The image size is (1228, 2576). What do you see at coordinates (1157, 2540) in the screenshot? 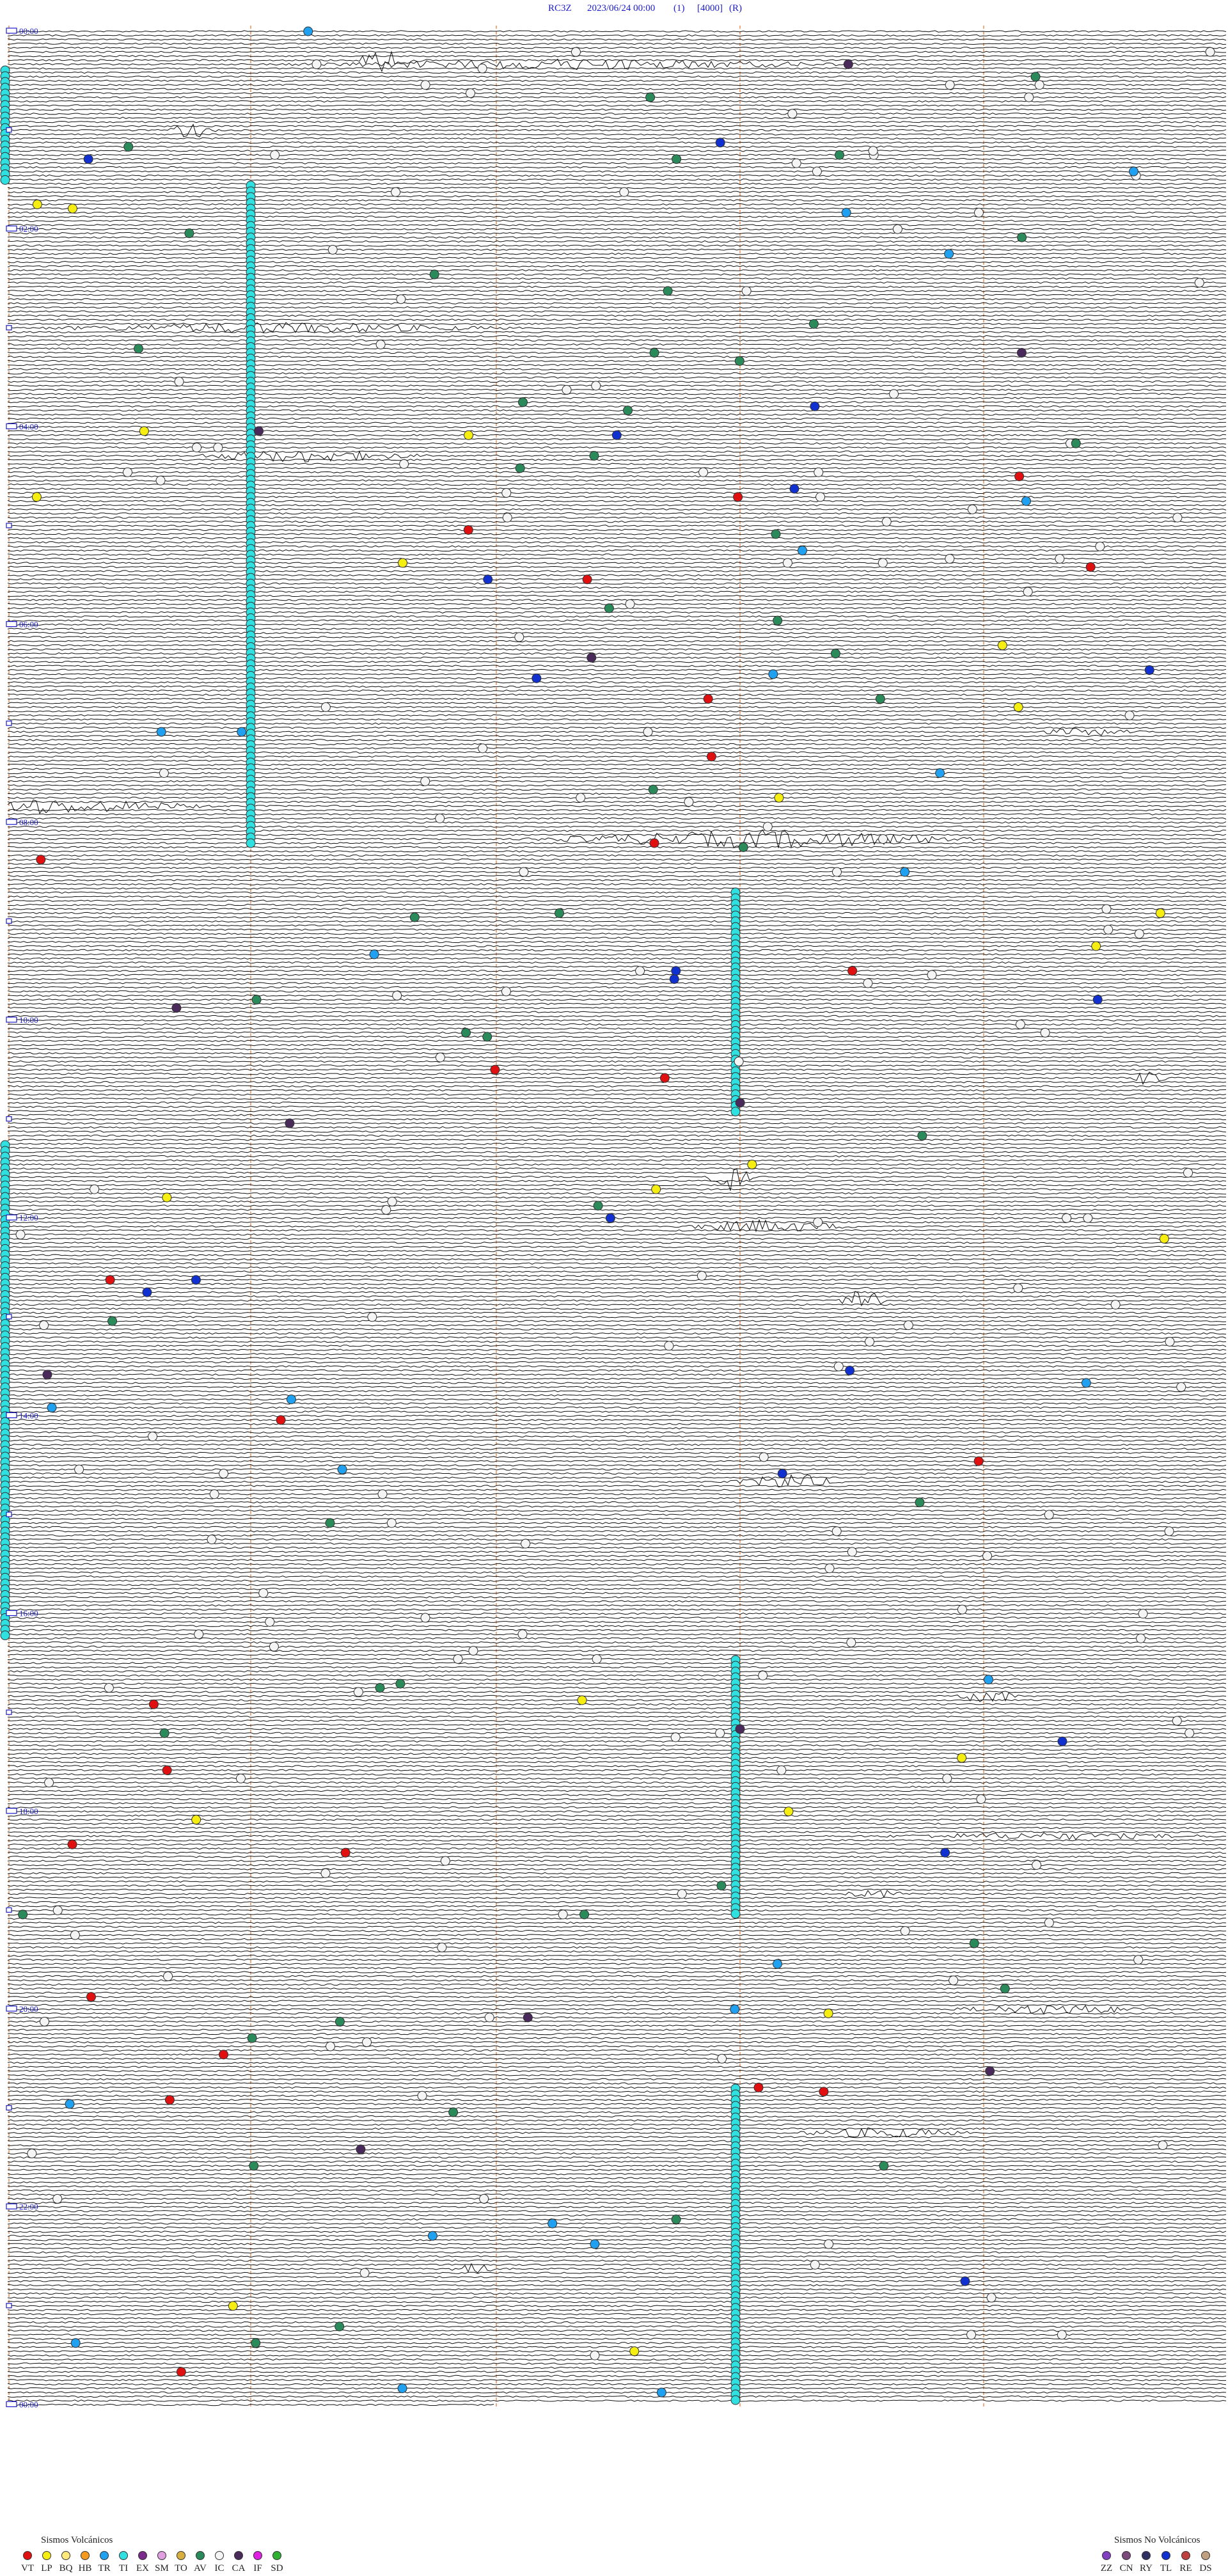
I see `legend-title: Sismos No Volcánicos` at bounding box center [1157, 2540].